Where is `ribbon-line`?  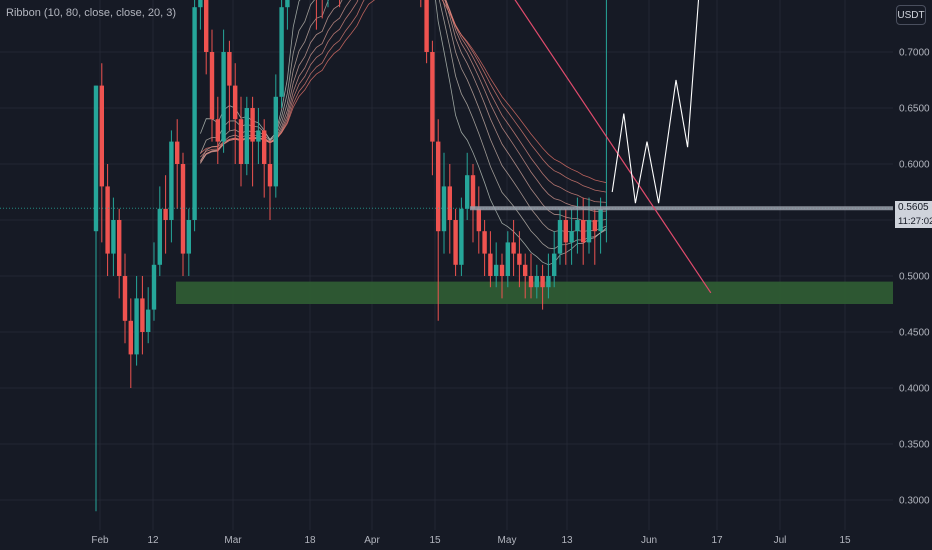
ribbon-line is located at coordinates (403, 92).